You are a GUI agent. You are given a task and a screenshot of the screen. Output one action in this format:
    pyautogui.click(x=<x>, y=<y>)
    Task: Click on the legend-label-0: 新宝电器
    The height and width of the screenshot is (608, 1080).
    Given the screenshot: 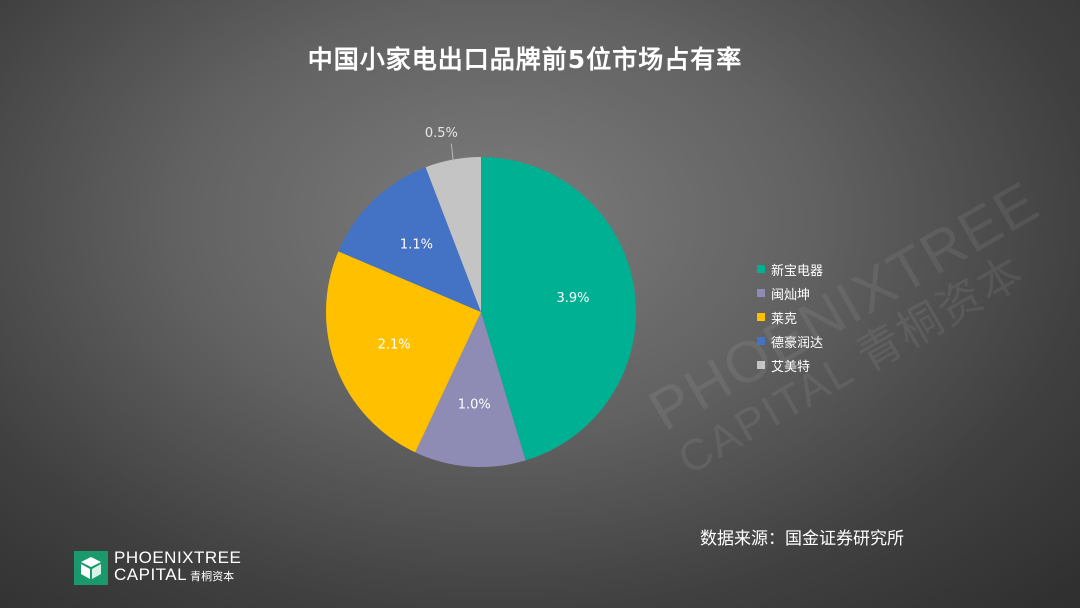 What is the action you would take?
    pyautogui.click(x=797, y=271)
    